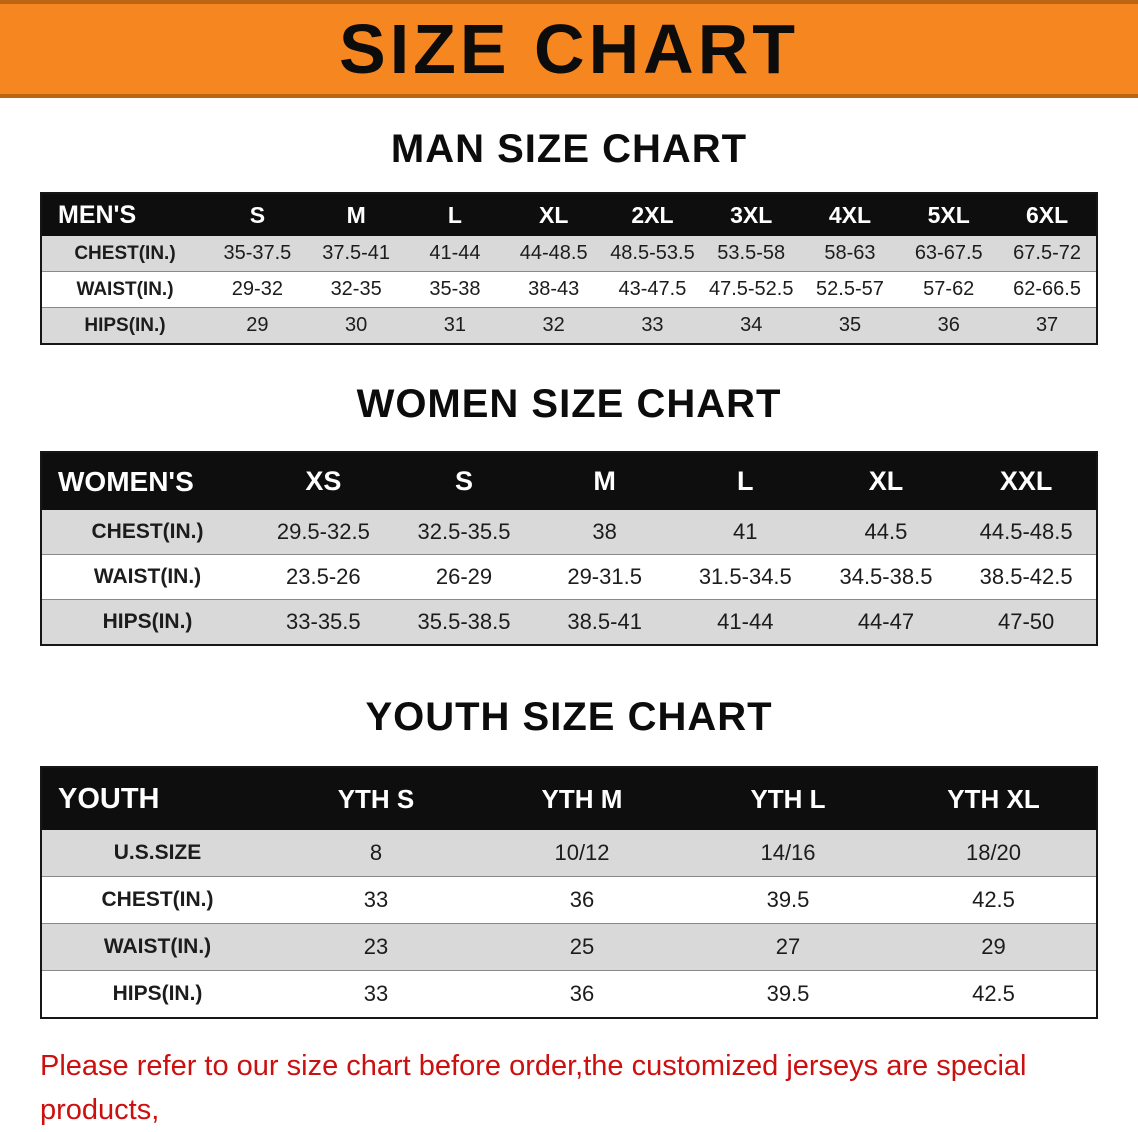 The height and width of the screenshot is (1132, 1138). What do you see at coordinates (376, 798) in the screenshot?
I see `size-column-header: YTH S` at bounding box center [376, 798].